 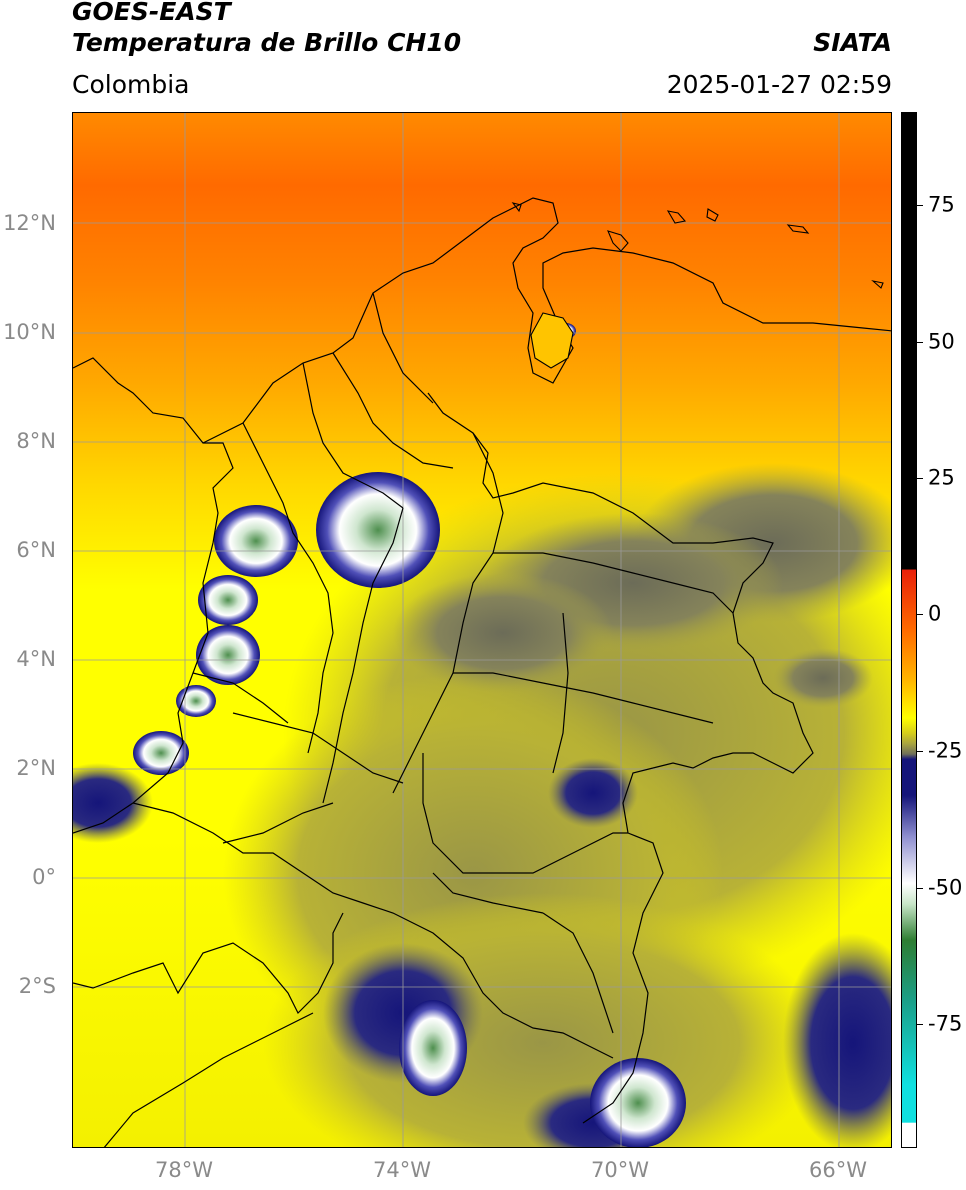 What do you see at coordinates (378, 530) in the screenshot?
I see `storm-core-antioquia` at bounding box center [378, 530].